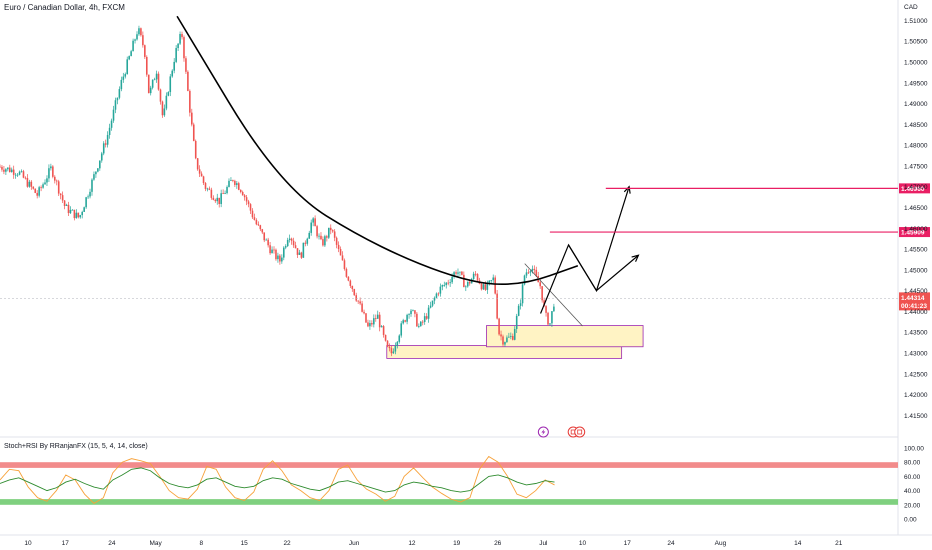 The height and width of the screenshot is (550, 932). Describe the element at coordinates (914, 449) in the screenshot. I see `indicator-tick-label: 100.00` at that location.